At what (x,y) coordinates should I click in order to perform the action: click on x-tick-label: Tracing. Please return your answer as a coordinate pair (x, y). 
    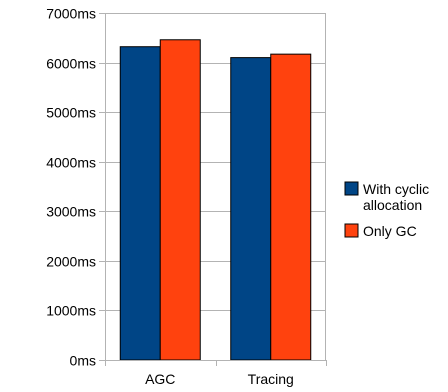
    Looking at the image, I should click on (271, 379).